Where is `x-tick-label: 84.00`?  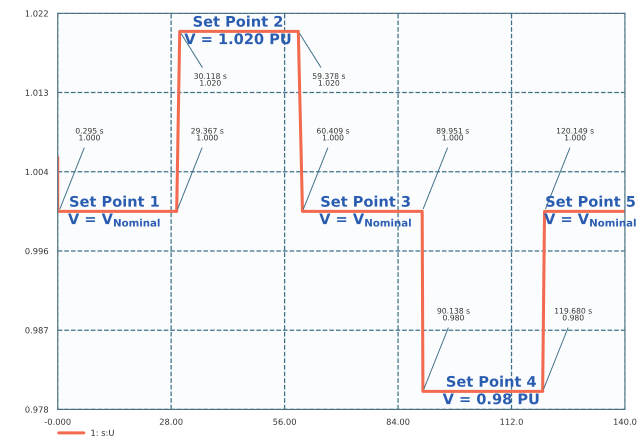
x-tick-label: 84.00 is located at coordinates (398, 421).